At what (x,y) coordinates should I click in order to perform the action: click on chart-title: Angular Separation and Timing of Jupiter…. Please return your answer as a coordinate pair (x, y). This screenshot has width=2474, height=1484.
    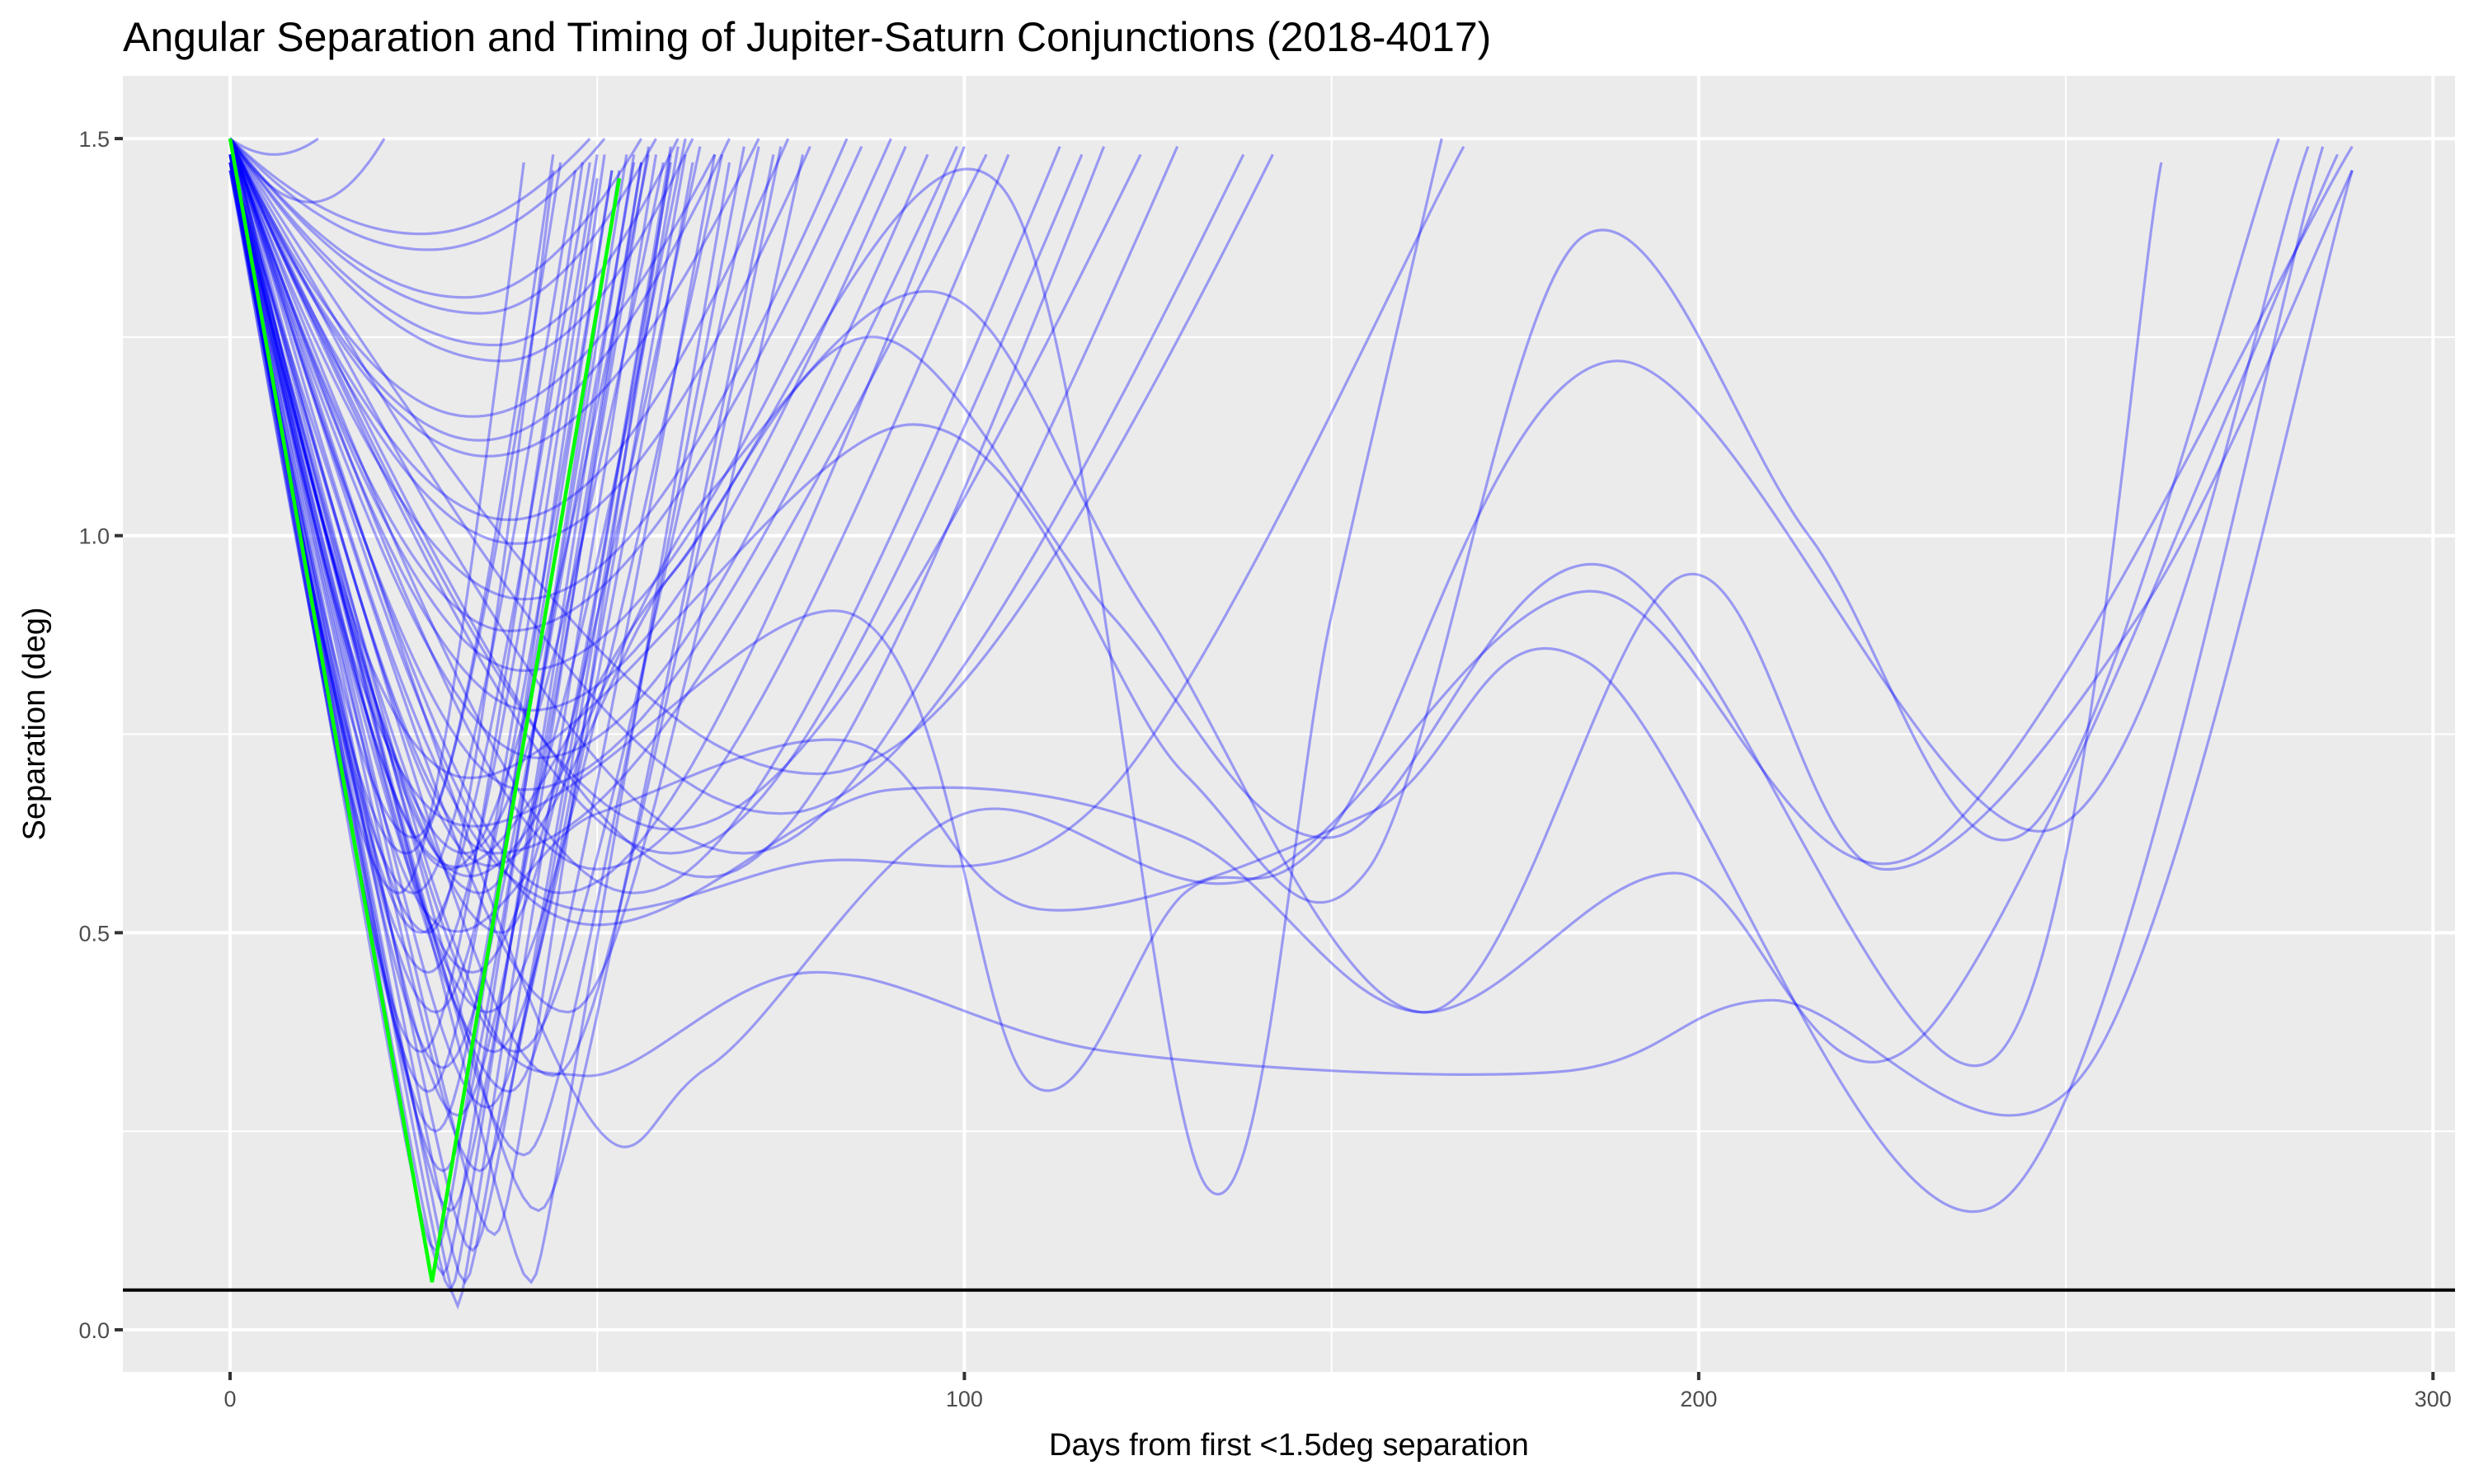
    Looking at the image, I should click on (807, 37).